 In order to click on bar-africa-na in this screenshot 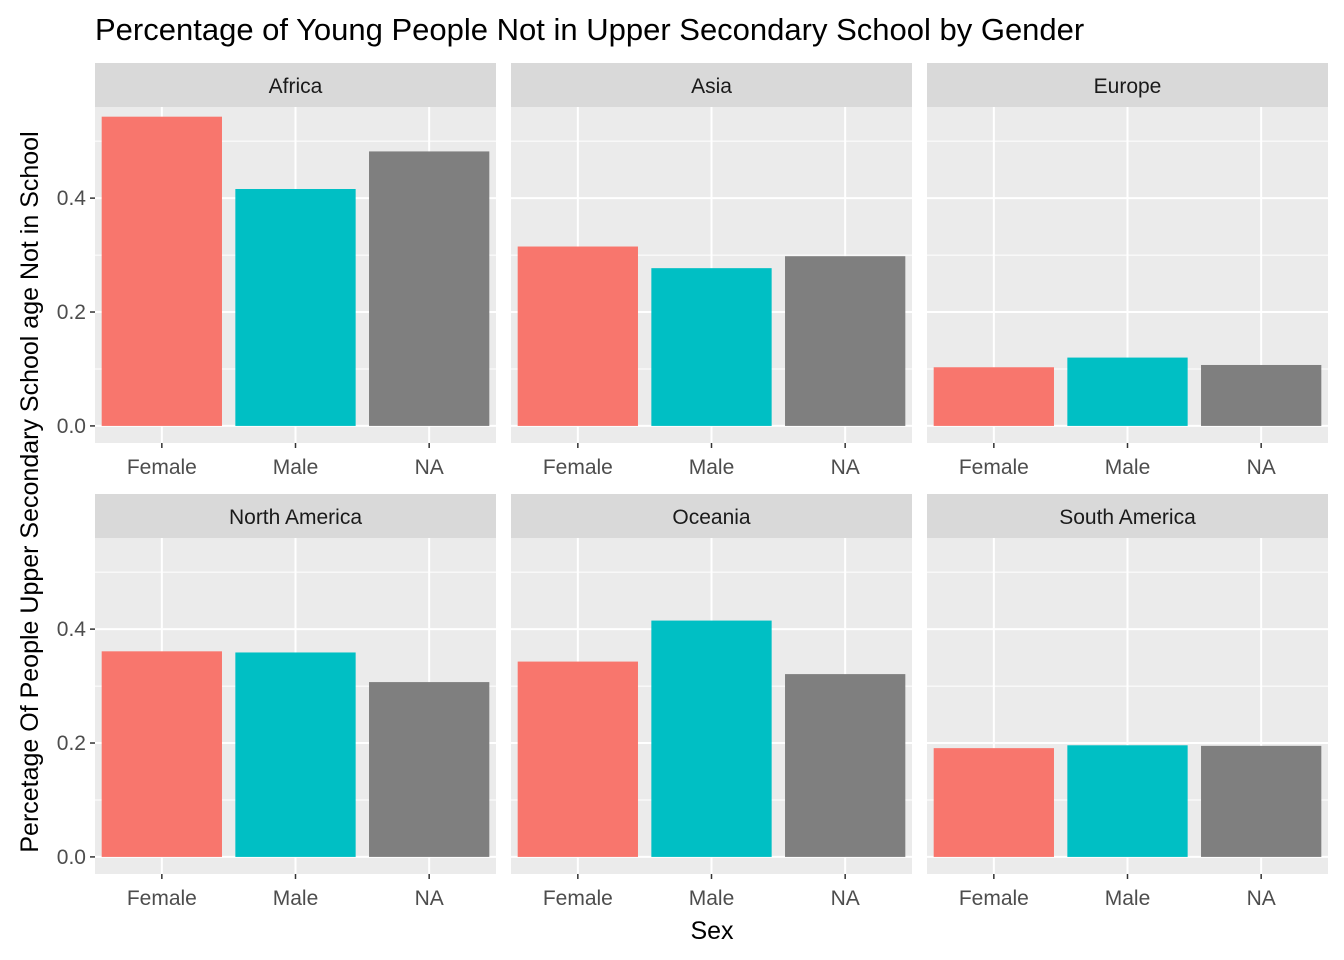, I will do `click(429, 288)`.